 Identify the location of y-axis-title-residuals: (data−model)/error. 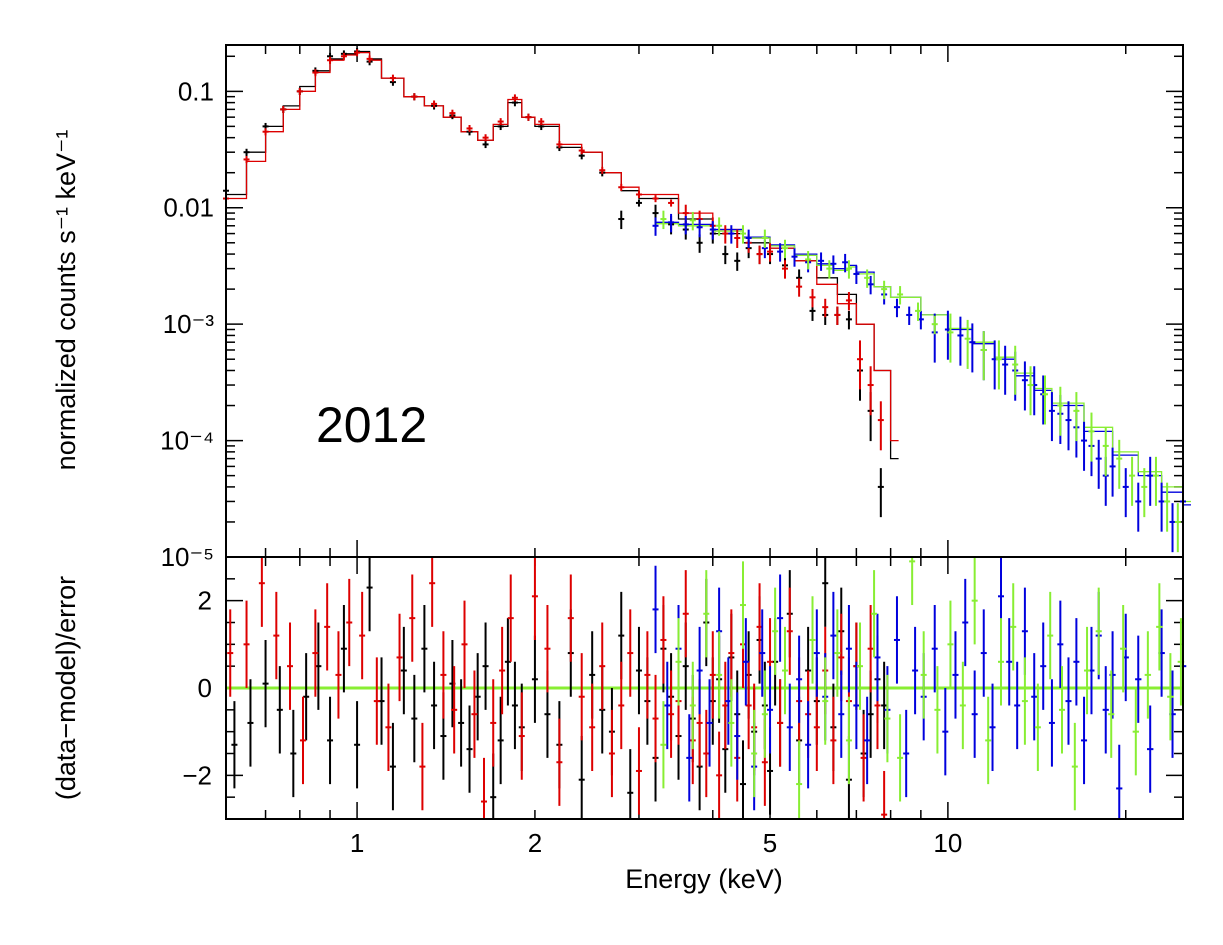
(66, 688).